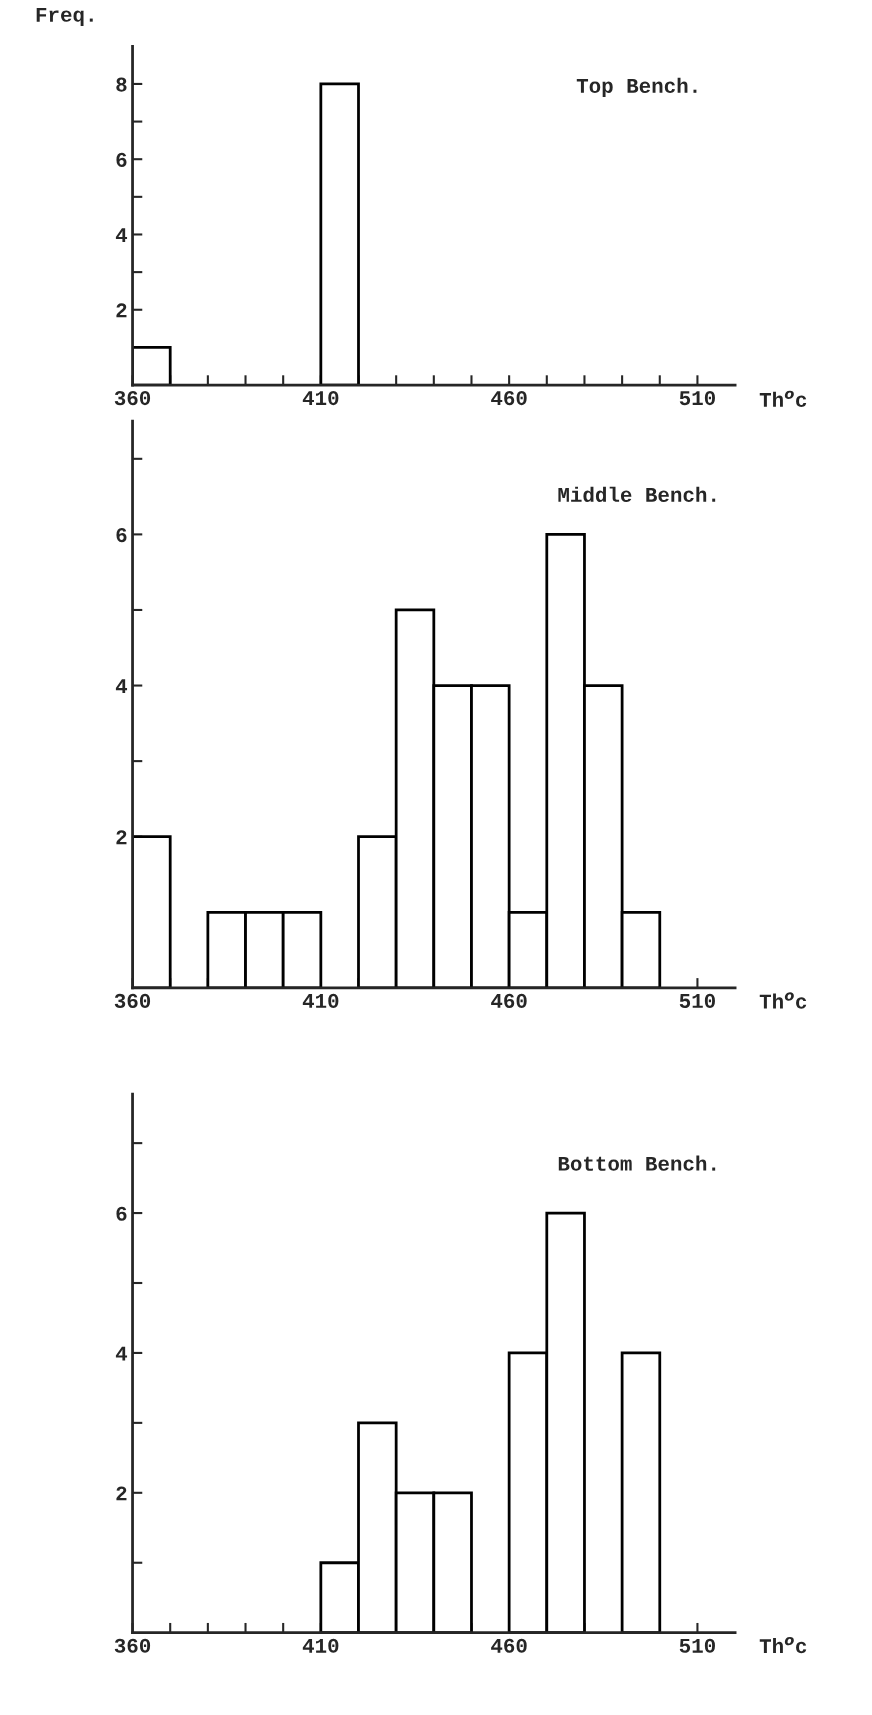 The width and height of the screenshot is (872, 1715). I want to click on annotation: Top Bench., so click(636, 87).